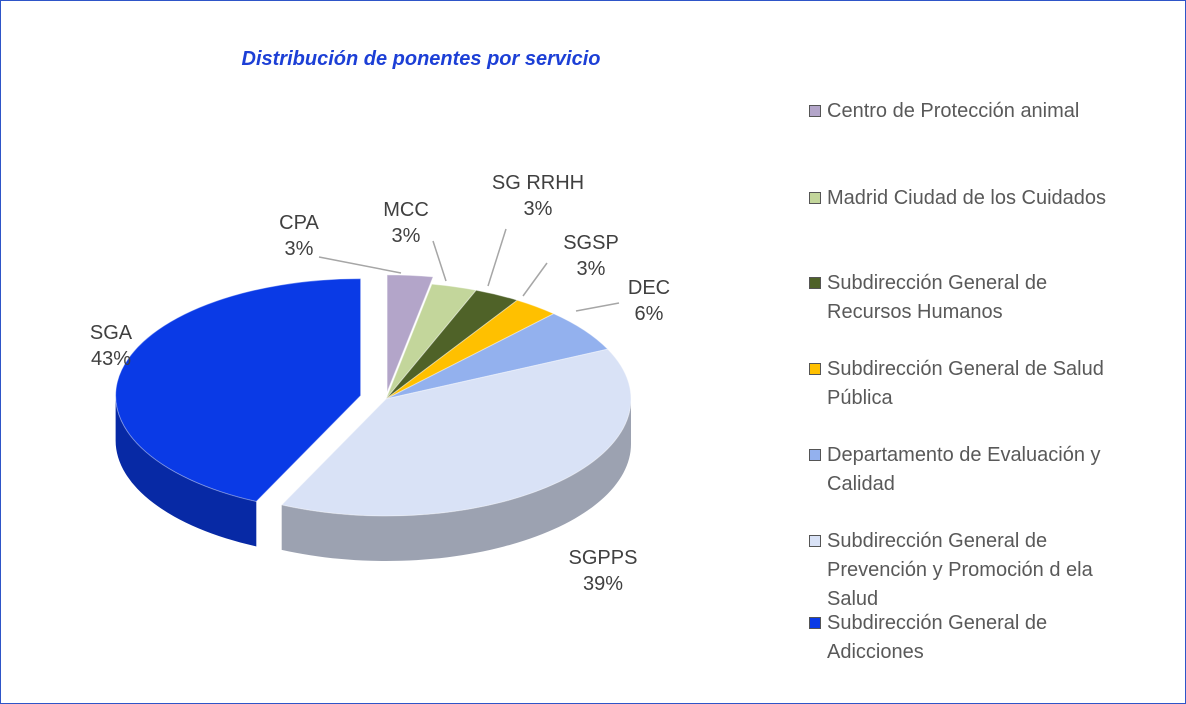  I want to click on legend-label: Departamento de Evaluación y Calidad, so click(964, 469).